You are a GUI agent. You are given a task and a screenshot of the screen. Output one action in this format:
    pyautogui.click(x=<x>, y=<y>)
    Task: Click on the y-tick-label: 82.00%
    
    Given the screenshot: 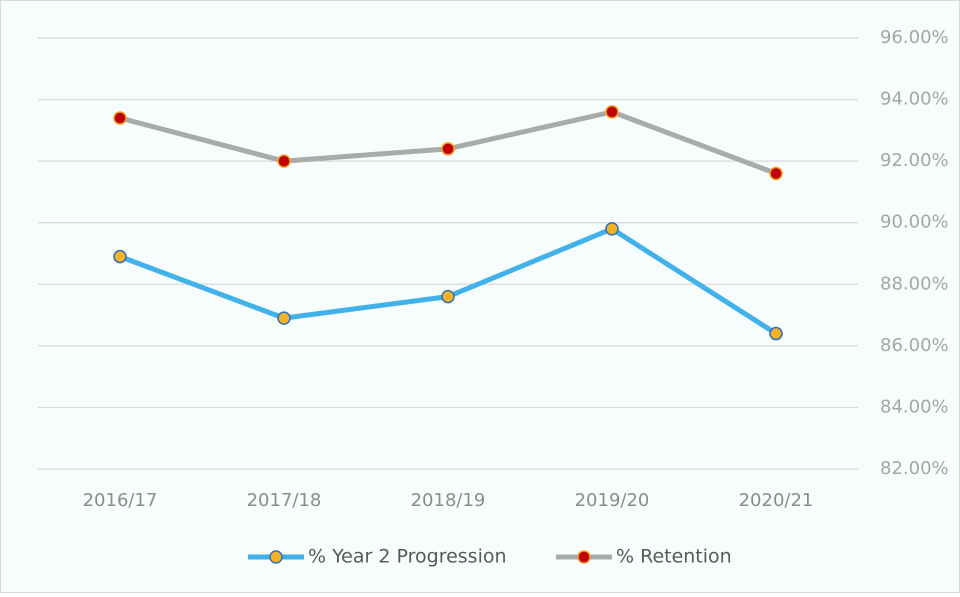 What is the action you would take?
    pyautogui.click(x=914, y=468)
    